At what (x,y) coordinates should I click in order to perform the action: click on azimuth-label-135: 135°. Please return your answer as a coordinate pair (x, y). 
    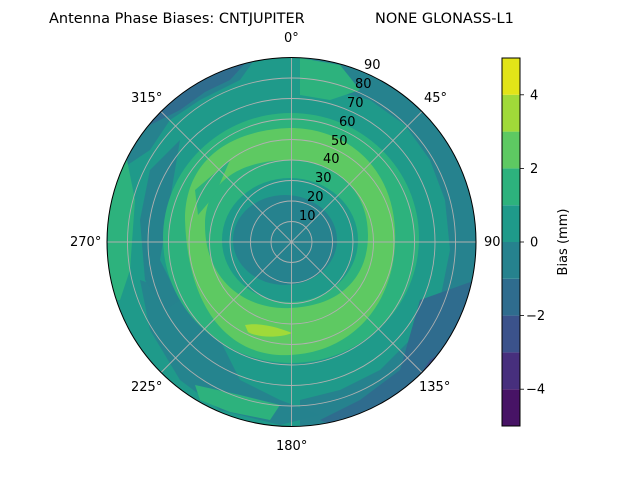
    Looking at the image, I should click on (434, 387).